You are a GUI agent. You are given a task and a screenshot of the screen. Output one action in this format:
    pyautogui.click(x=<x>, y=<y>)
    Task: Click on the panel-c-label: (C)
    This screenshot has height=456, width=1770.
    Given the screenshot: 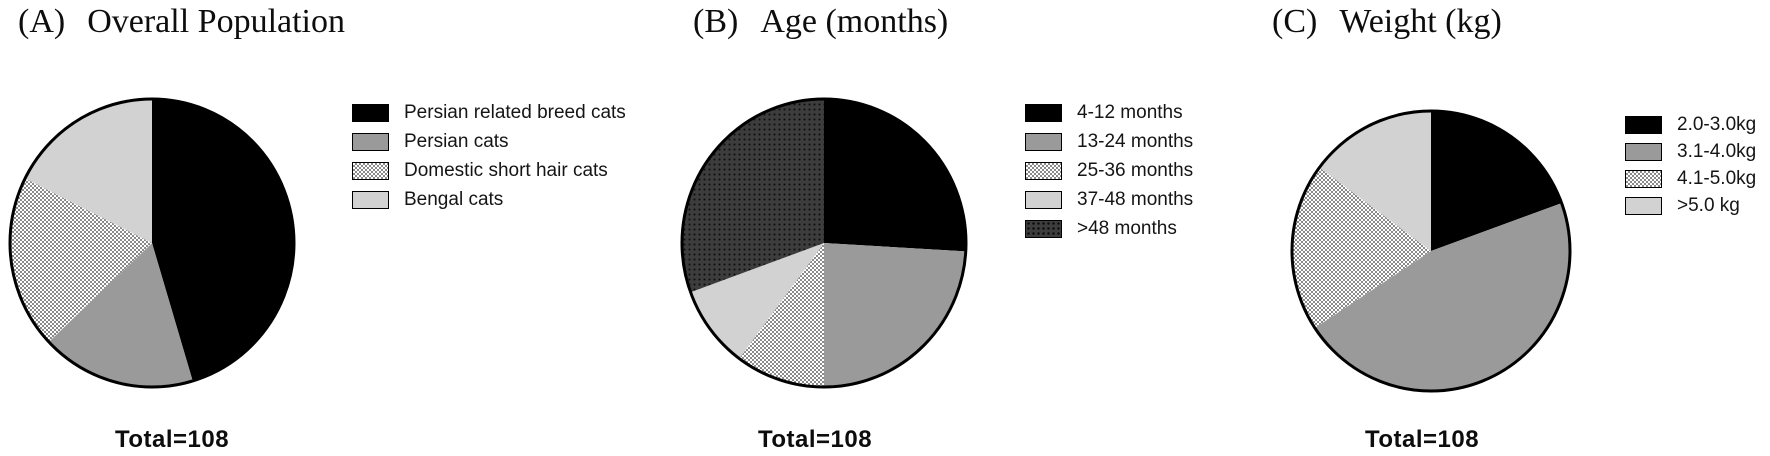 What is the action you would take?
    pyautogui.click(x=1295, y=21)
    